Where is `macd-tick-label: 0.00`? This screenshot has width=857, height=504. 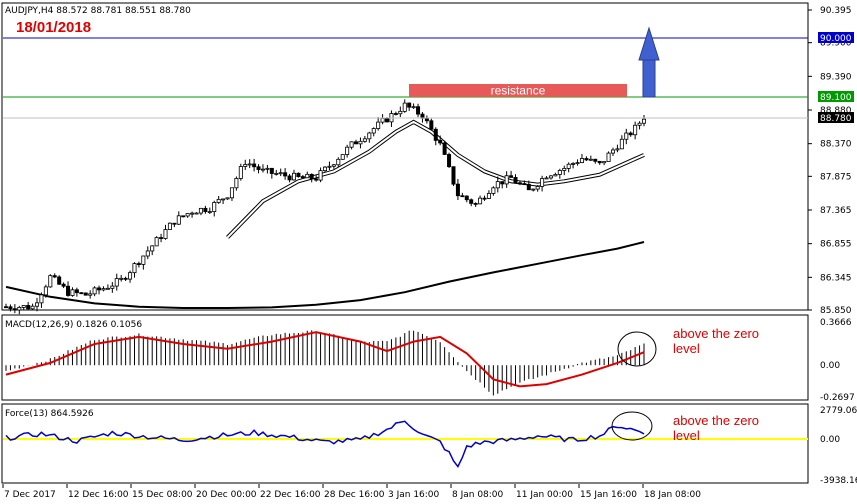
macd-tick-label: 0.00 is located at coordinates (830, 366).